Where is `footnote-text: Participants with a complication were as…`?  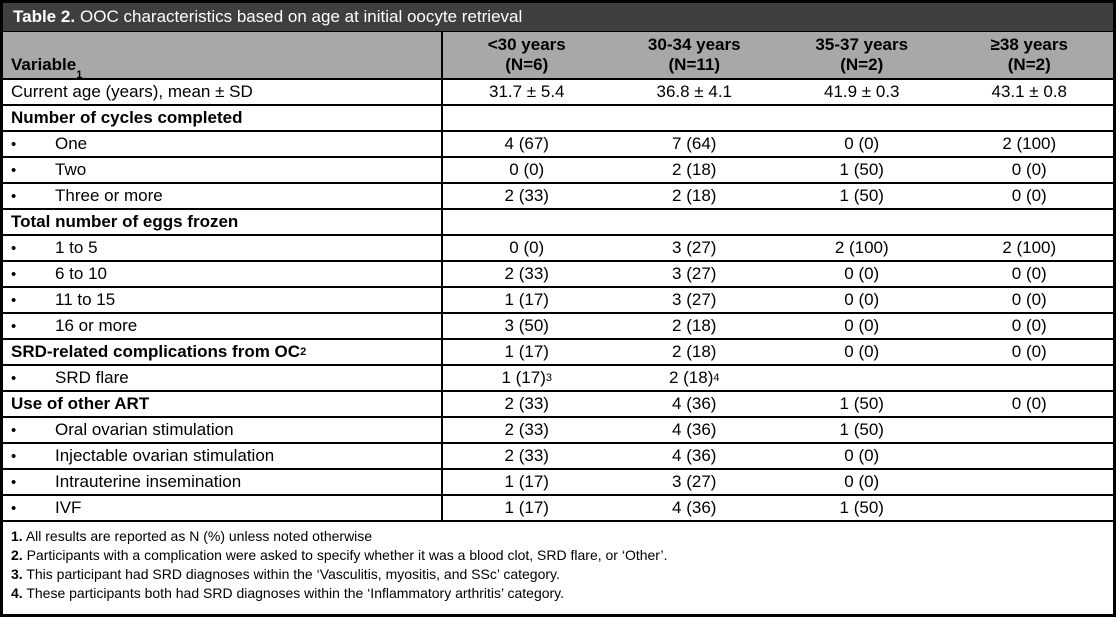
footnote-text: Participants with a complication were as… is located at coordinates (347, 555).